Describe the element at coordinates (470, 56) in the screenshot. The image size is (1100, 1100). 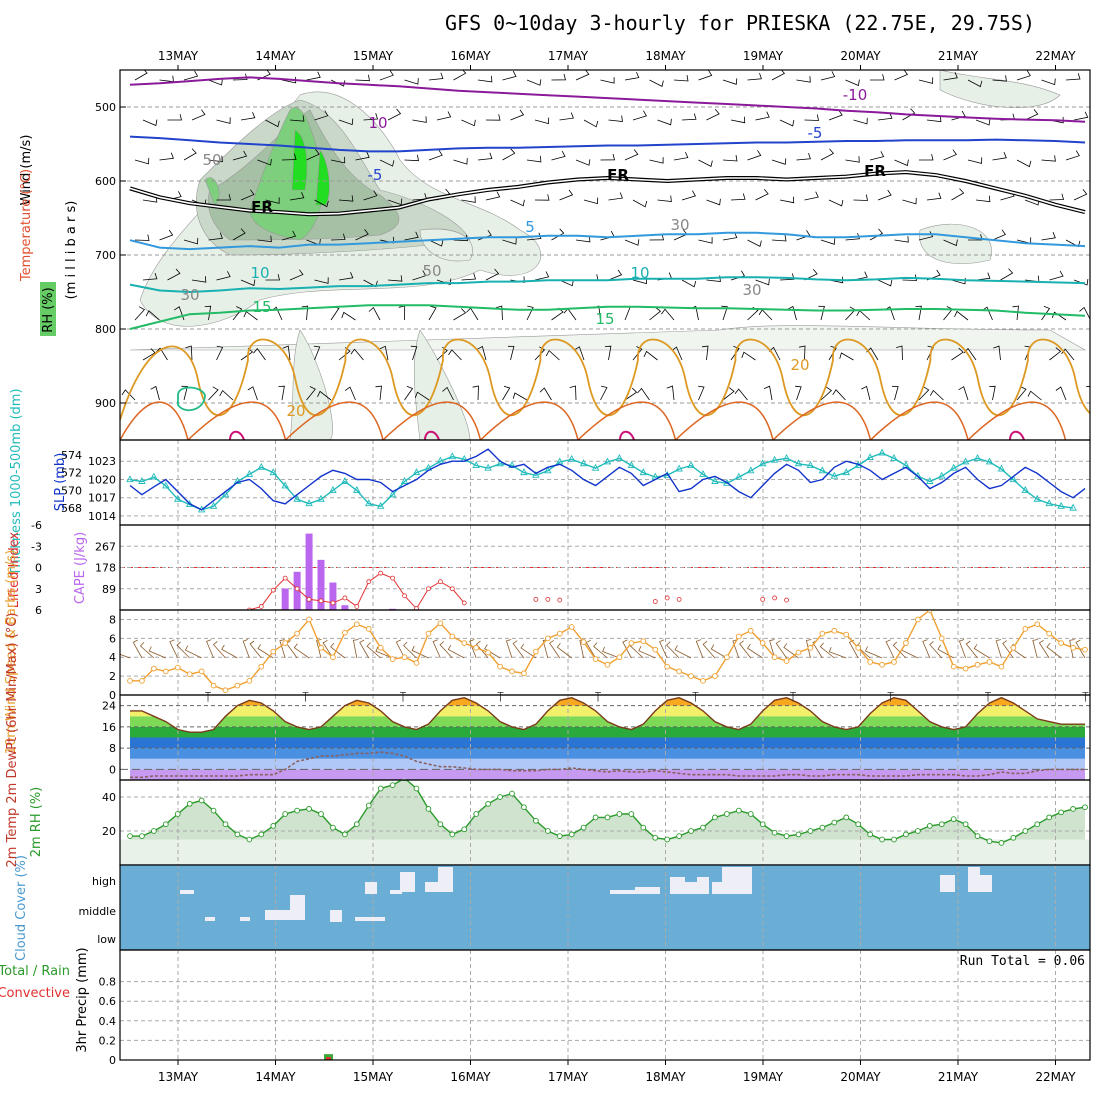
I see `x-date-top-3: 16MAY` at that location.